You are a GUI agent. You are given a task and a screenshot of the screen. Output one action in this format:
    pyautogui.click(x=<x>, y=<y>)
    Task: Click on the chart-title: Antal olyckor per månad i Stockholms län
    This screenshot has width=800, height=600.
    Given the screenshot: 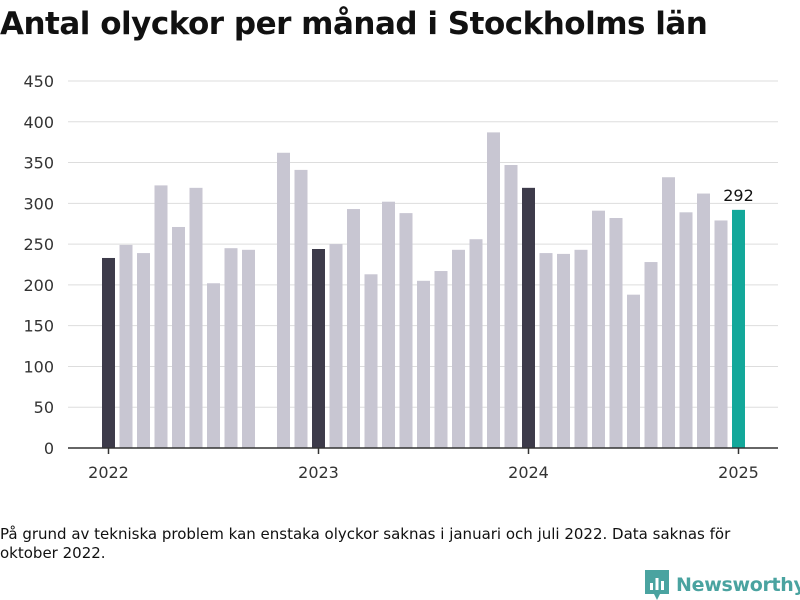 What is the action you would take?
    pyautogui.click(x=354, y=24)
    